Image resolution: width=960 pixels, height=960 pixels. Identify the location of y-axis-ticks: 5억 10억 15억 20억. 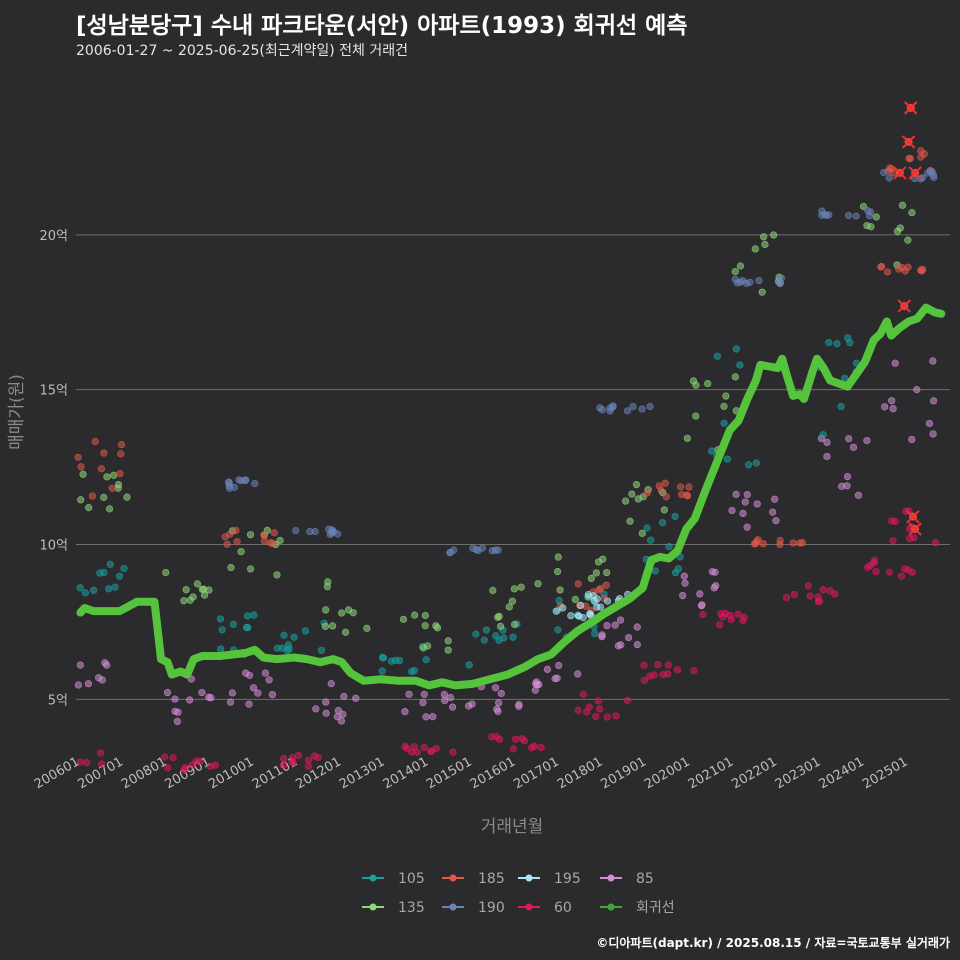
(53, 469).